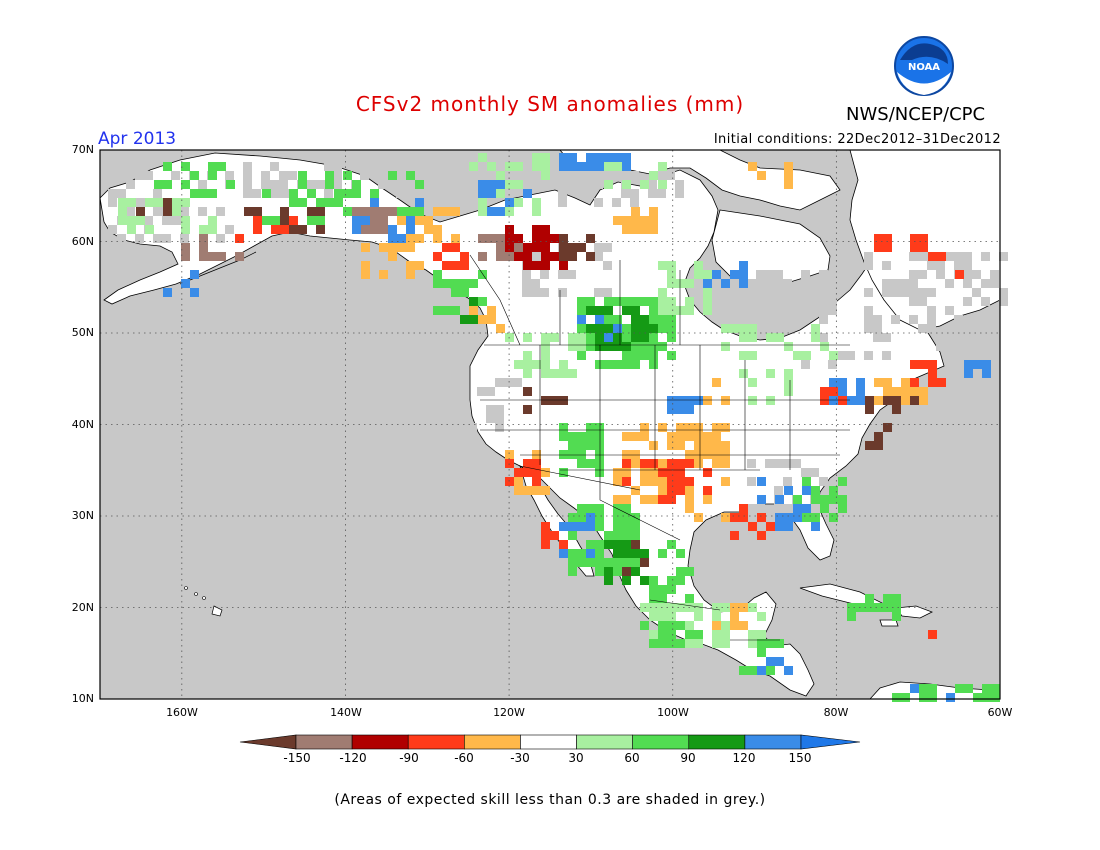  Describe the element at coordinates (353, 758) in the screenshot. I see `colorbar-label: -120` at that location.